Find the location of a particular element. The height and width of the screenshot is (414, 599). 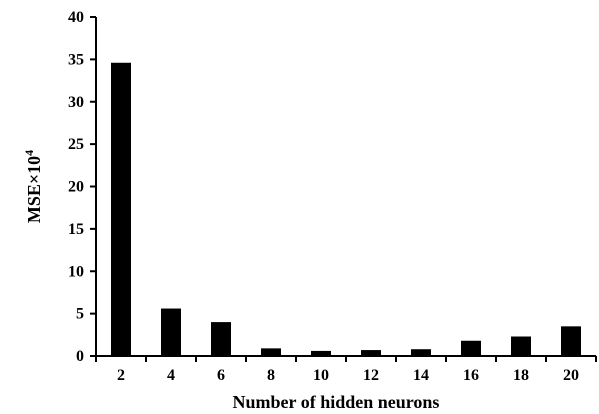

y-tick-label: 15 is located at coordinates (76, 229).